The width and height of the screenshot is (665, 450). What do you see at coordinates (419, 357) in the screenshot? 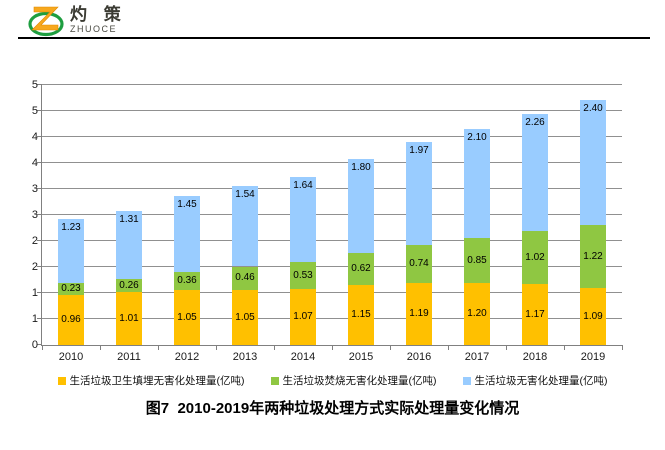
I see `x-axis-label: 2016` at bounding box center [419, 357].